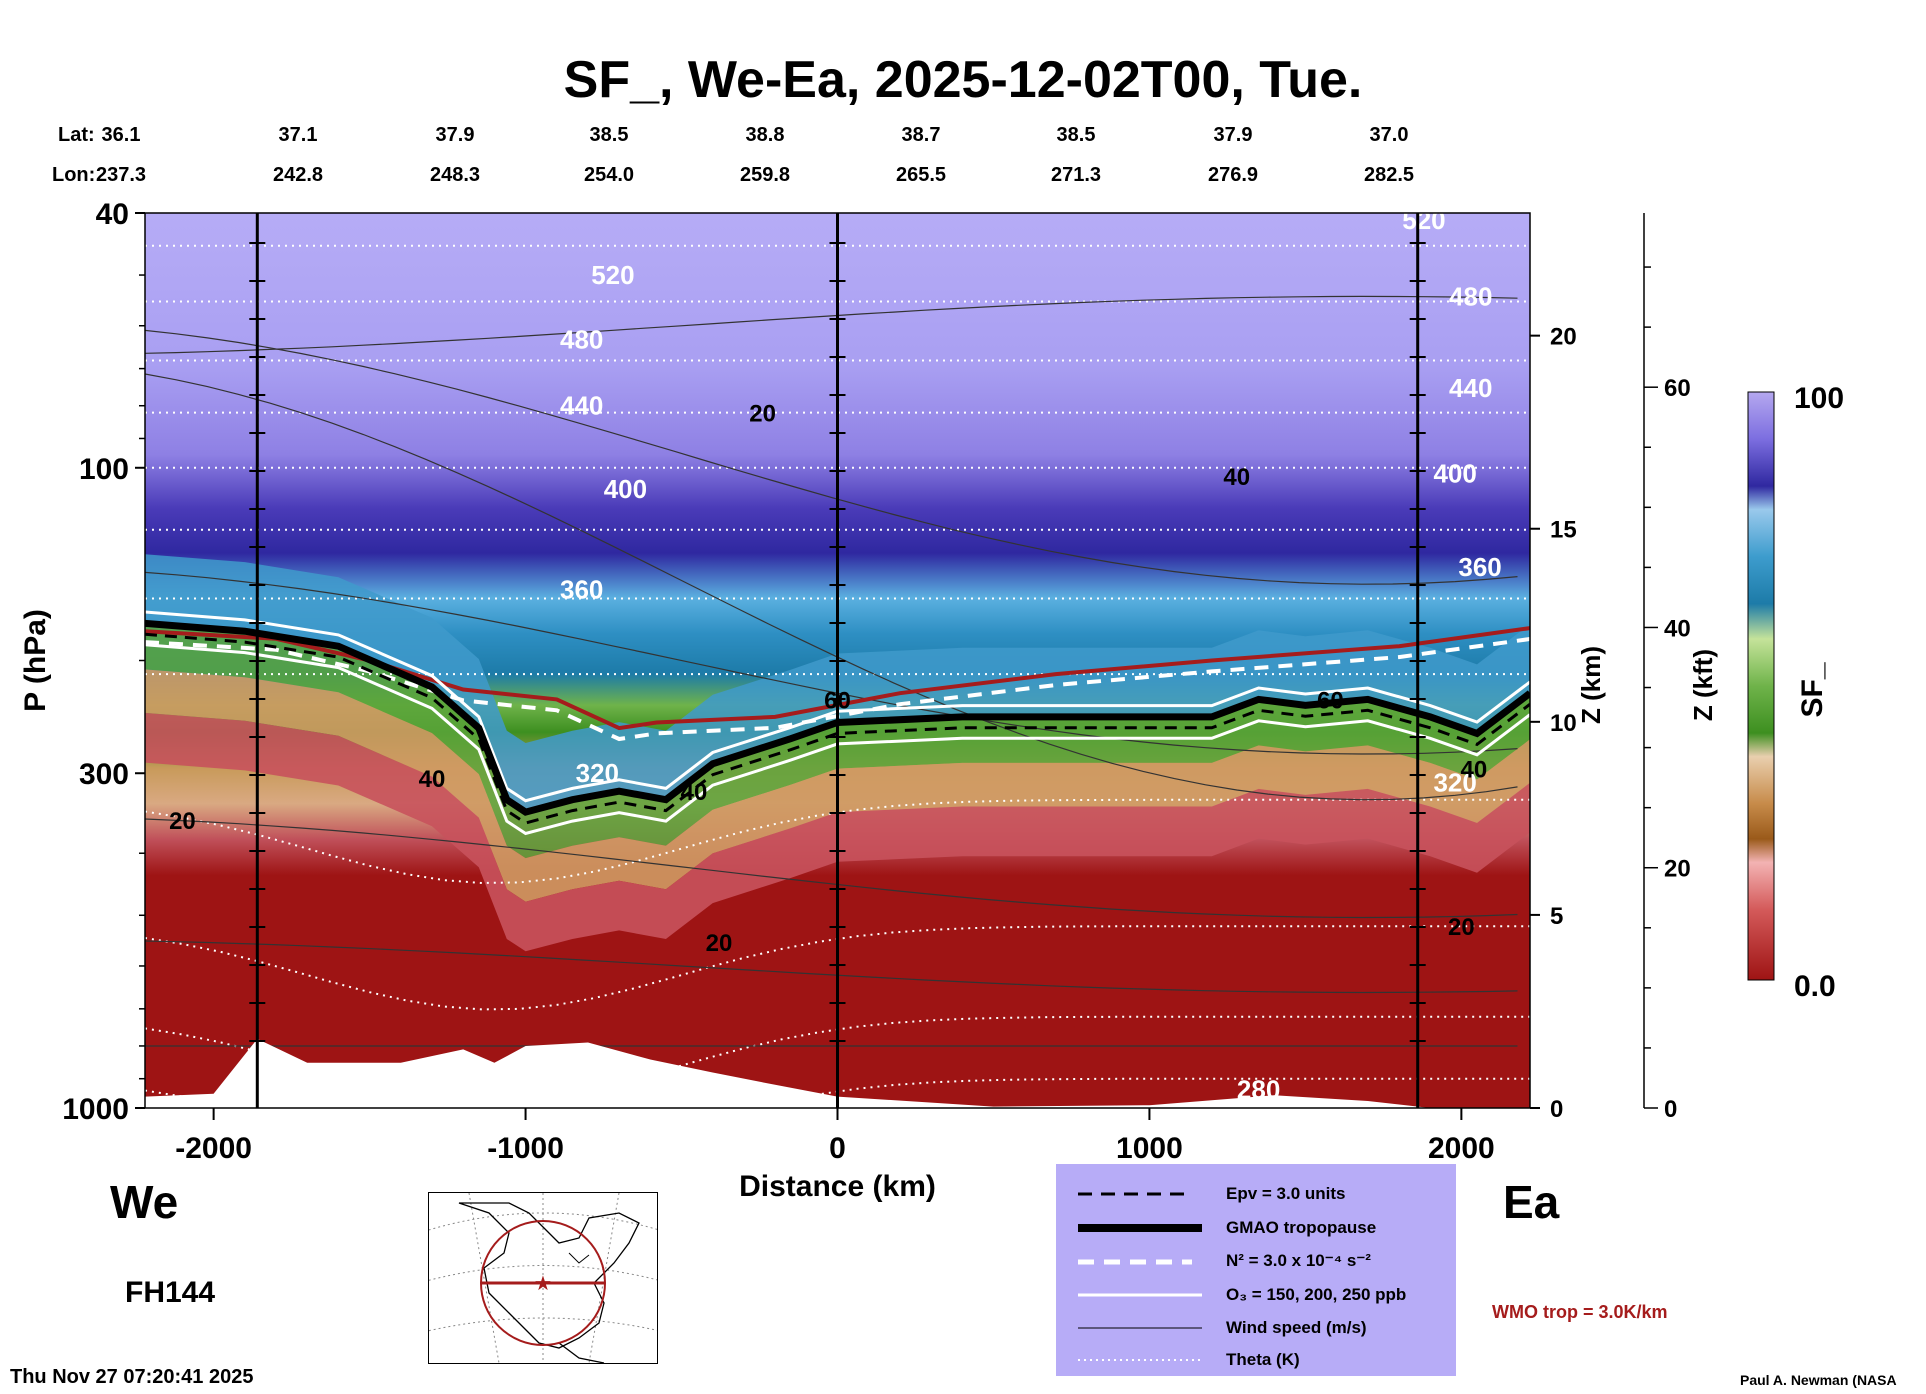 The width and height of the screenshot is (1926, 1394). I want to click on legend-swatches, so click(1140, 1276).